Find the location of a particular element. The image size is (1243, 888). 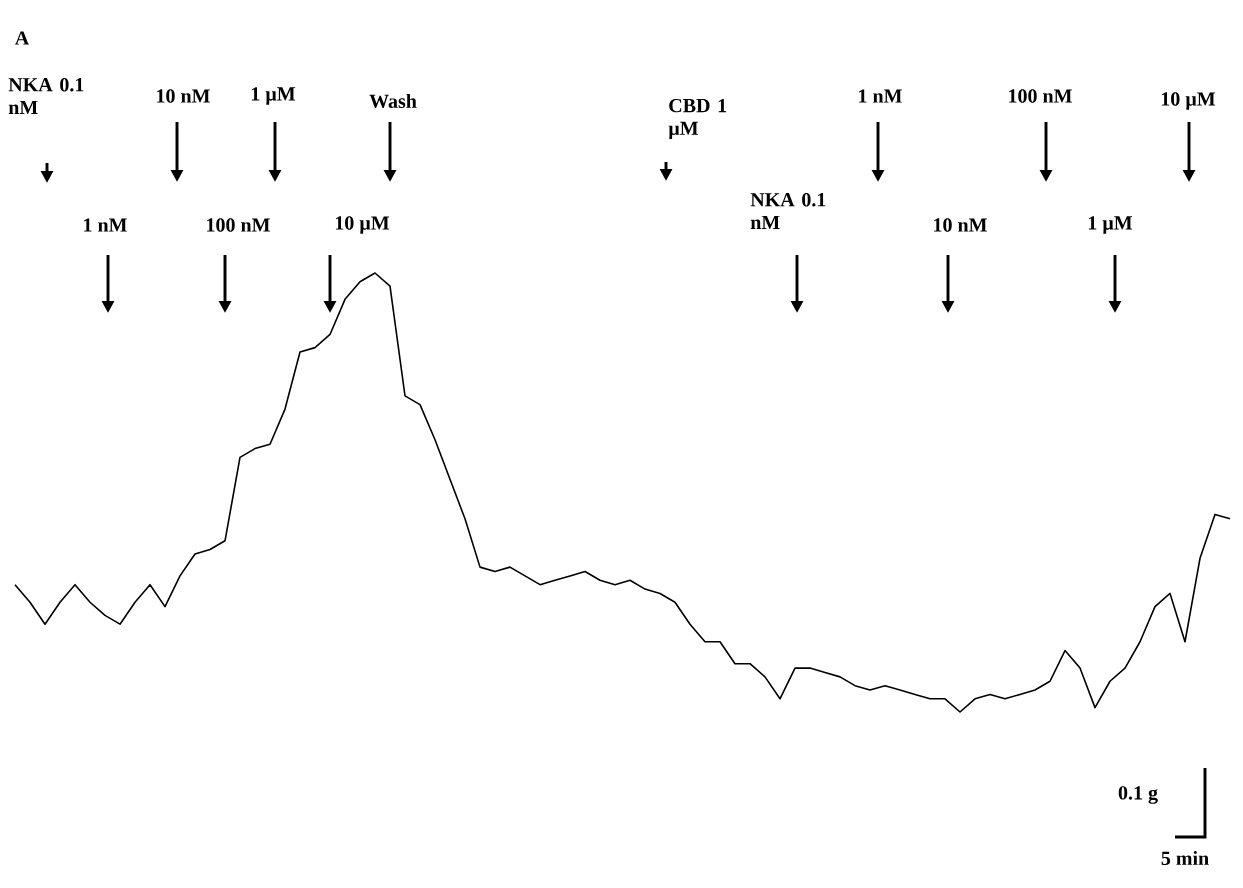

text: A is located at coordinates (22, 38).